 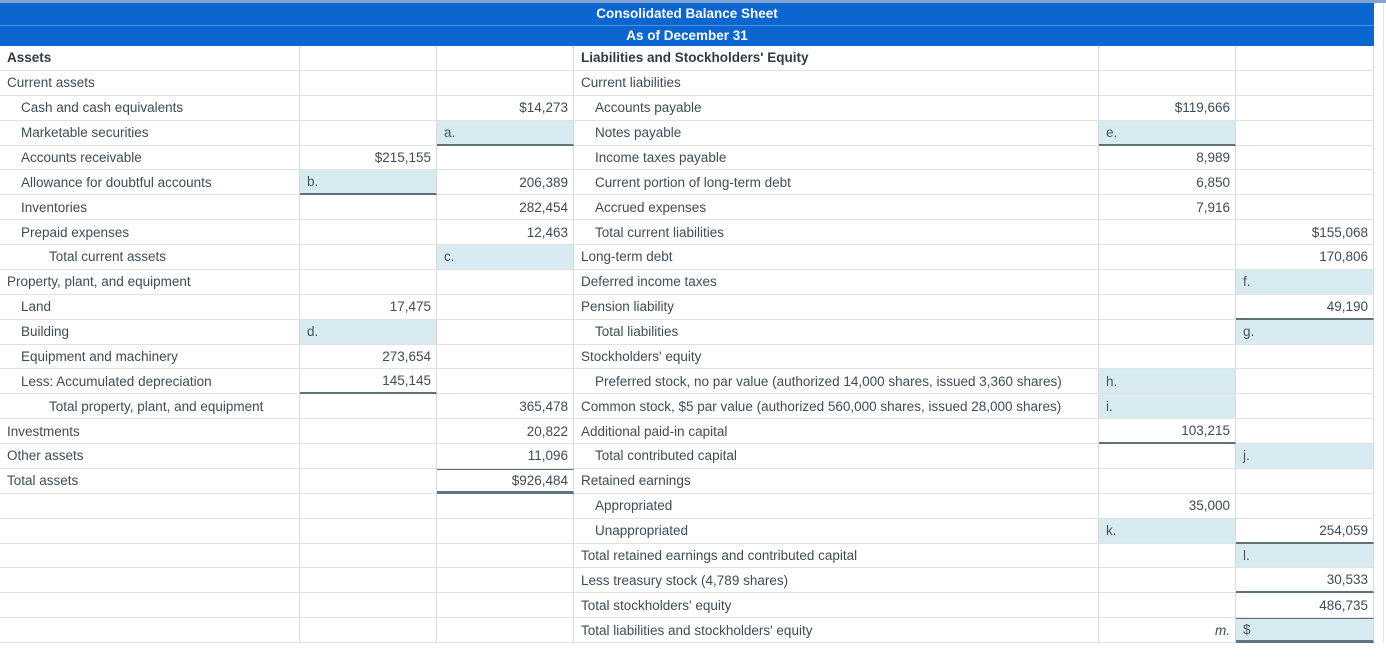 I want to click on amount-cell: 103,215, so click(x=1167, y=431).